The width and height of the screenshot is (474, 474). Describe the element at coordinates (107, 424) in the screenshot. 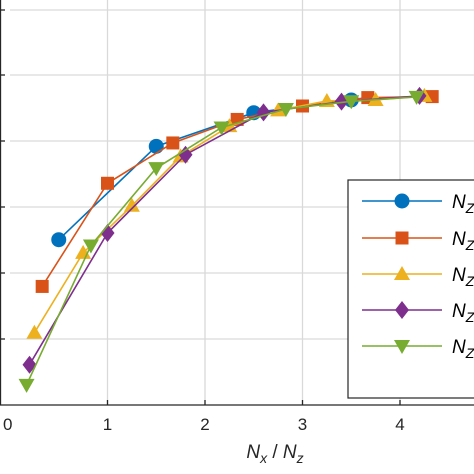

I see `x-tick-label-1: 1` at that location.